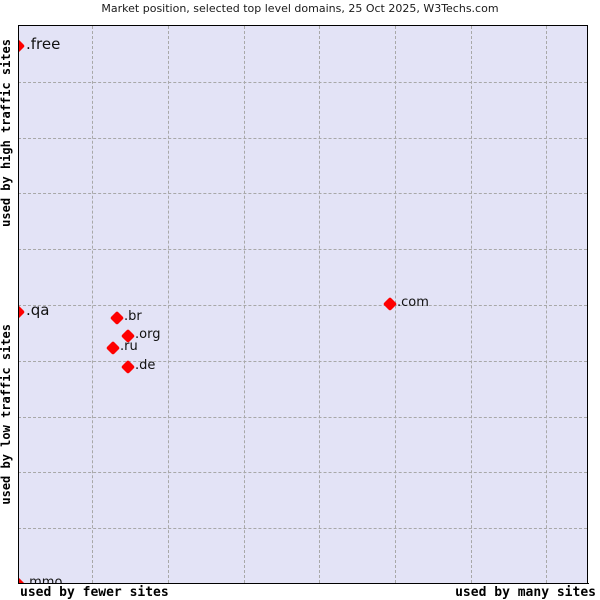  What do you see at coordinates (525, 592) in the screenshot?
I see `x-axis-label-many: used by many sites` at bounding box center [525, 592].